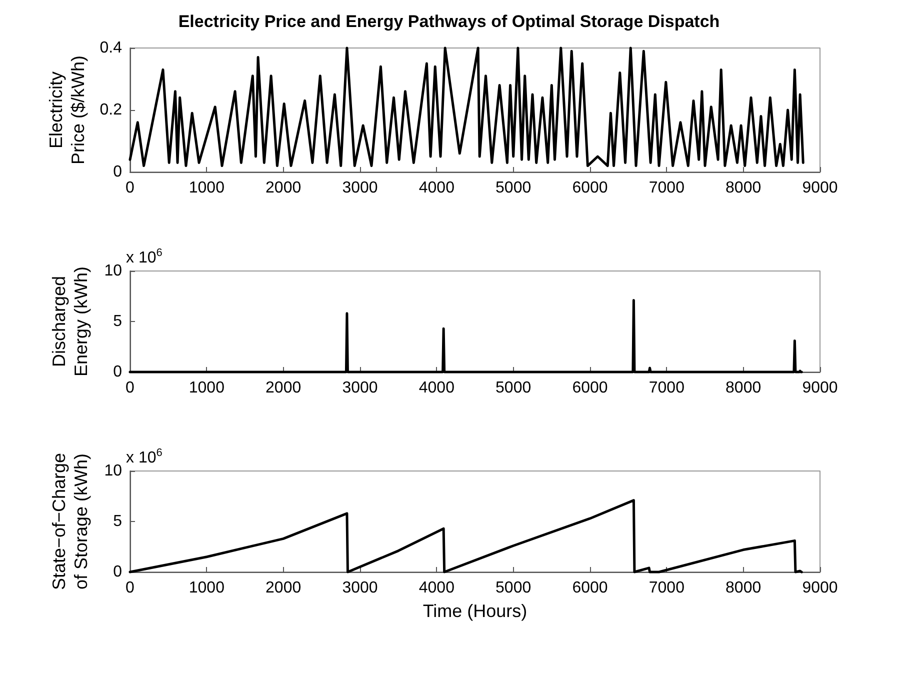  Describe the element at coordinates (111, 110) in the screenshot. I see `y-tick-label: 0.2` at that location.